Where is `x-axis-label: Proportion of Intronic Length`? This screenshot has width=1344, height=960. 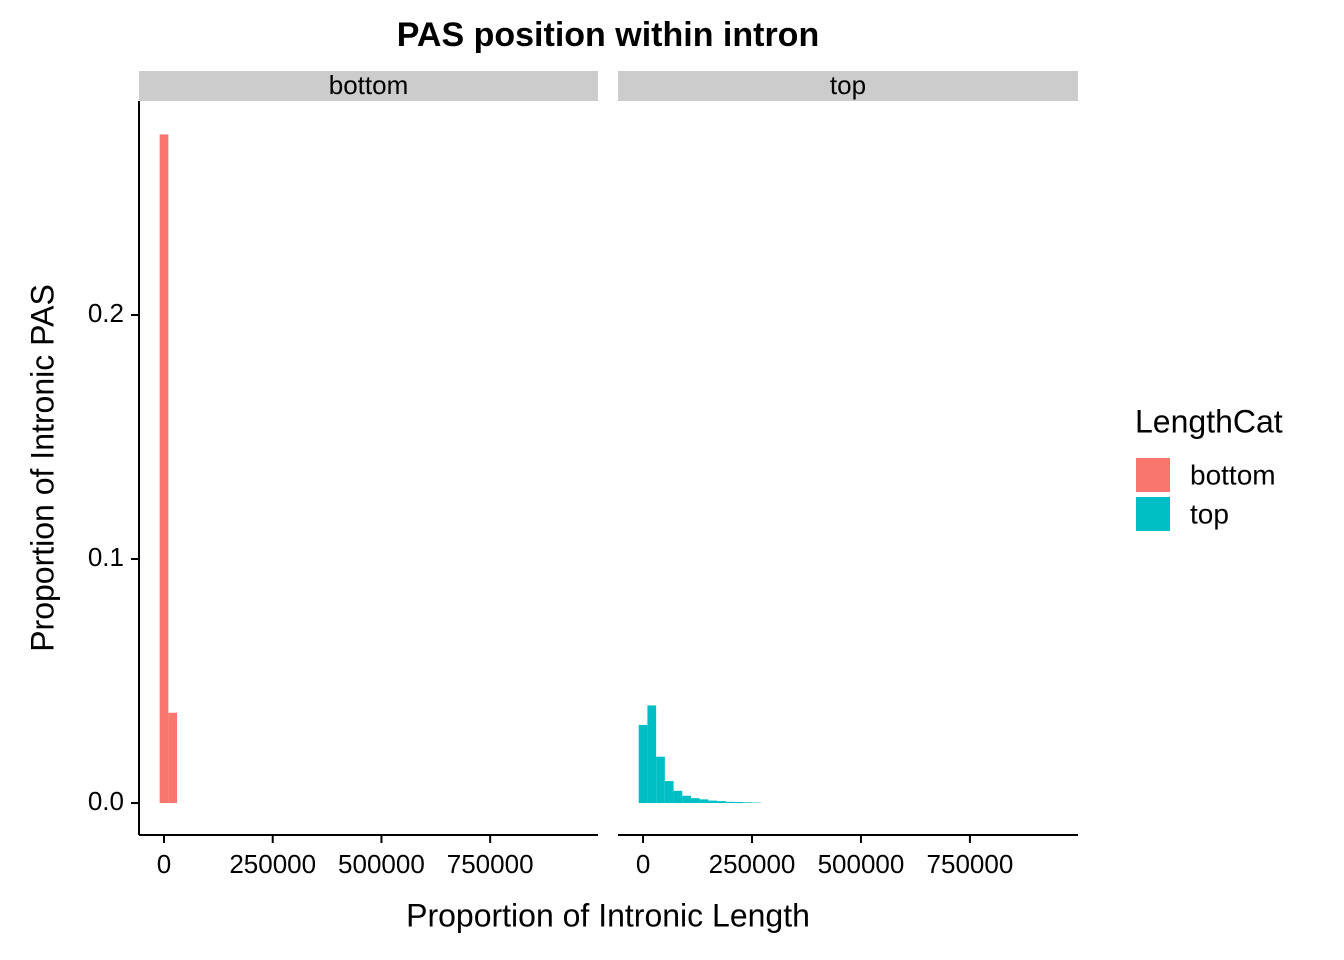 x-axis-label: Proportion of Intronic Length is located at coordinates (608, 915).